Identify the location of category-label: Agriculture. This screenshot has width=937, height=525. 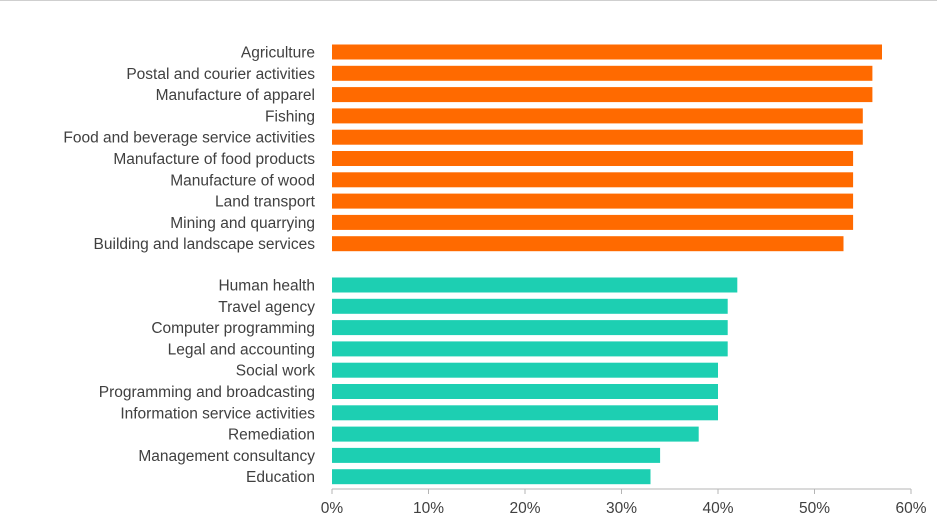
(278, 53).